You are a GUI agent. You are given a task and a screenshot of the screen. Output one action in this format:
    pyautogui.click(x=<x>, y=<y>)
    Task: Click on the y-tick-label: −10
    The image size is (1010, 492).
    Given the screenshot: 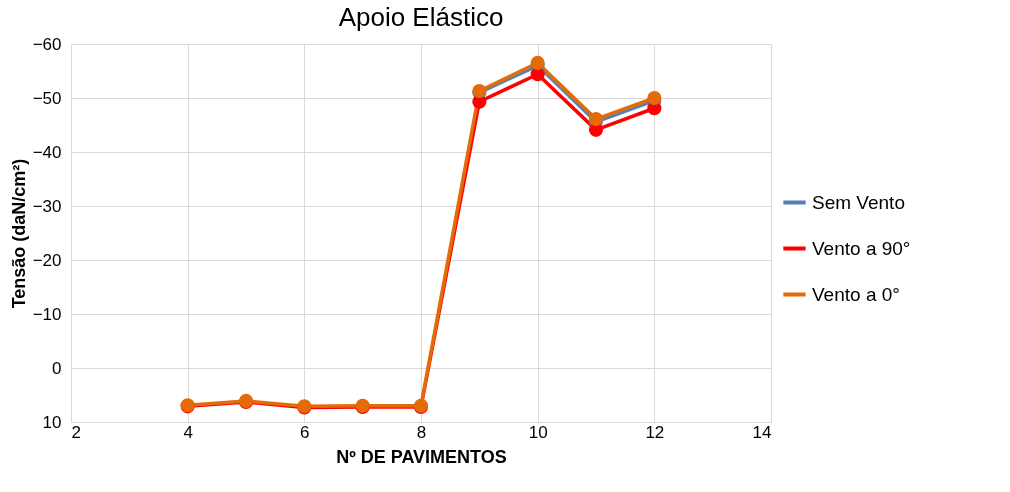 What is the action you would take?
    pyautogui.click(x=47, y=314)
    